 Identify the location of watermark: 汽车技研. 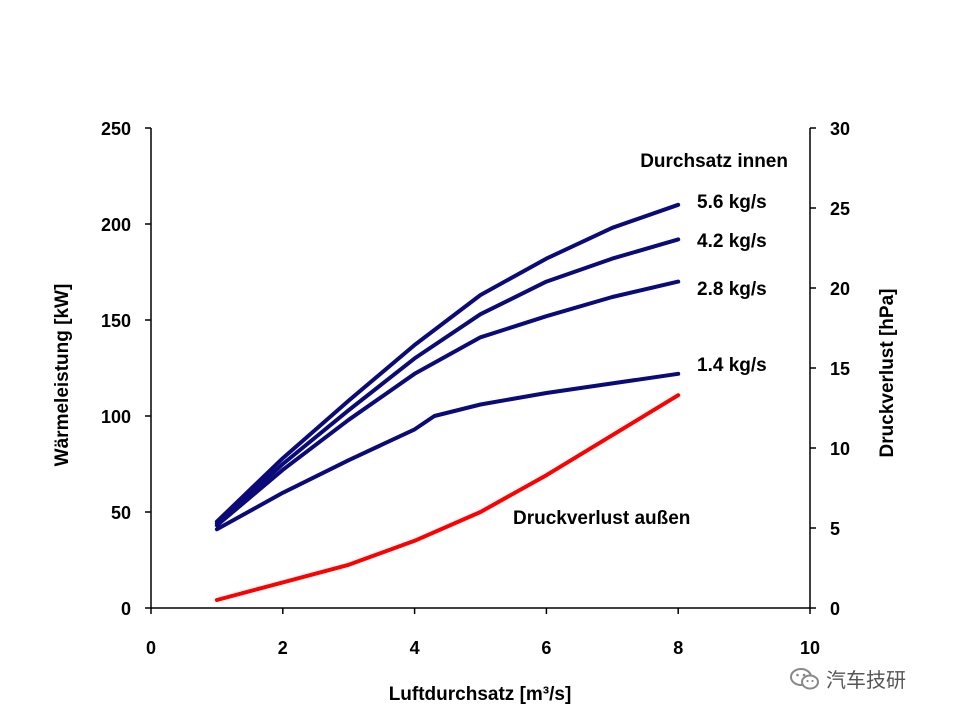
(848, 678).